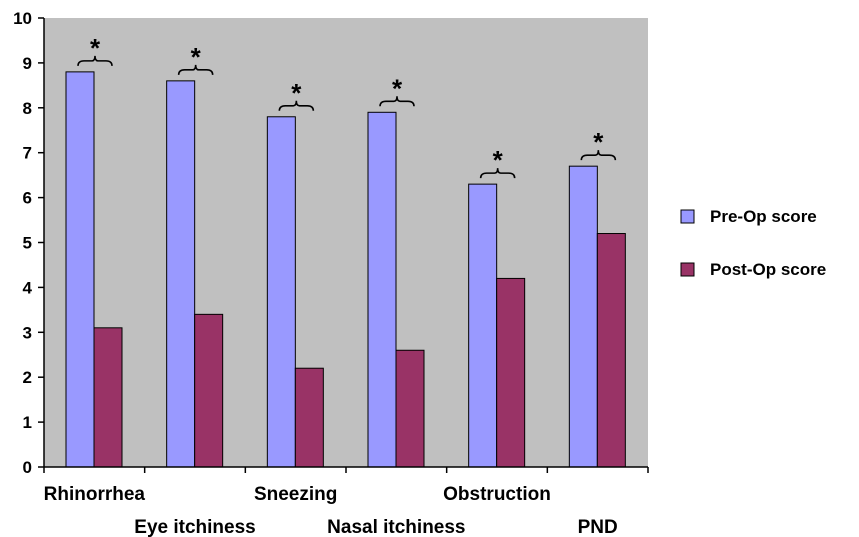 This screenshot has width=859, height=537. What do you see at coordinates (194, 527) in the screenshot?
I see `x-category-label: Eye itchiness` at bounding box center [194, 527].